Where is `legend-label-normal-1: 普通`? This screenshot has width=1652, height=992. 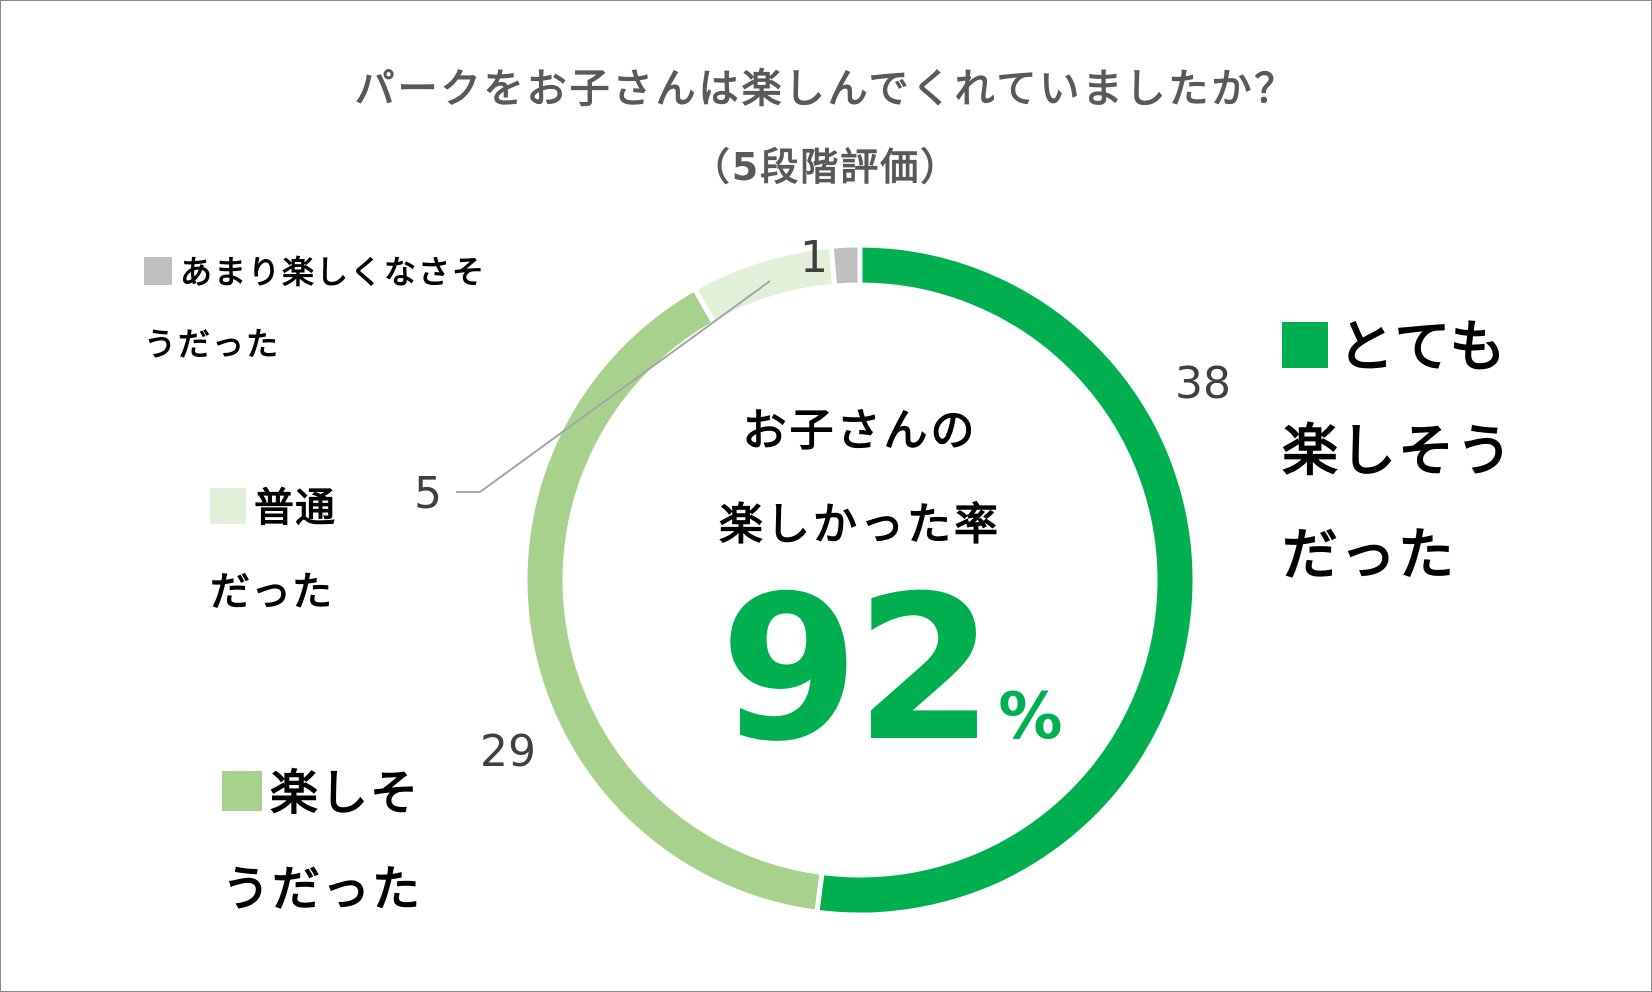
legend-label-normal-1: 普通 is located at coordinates (295, 508).